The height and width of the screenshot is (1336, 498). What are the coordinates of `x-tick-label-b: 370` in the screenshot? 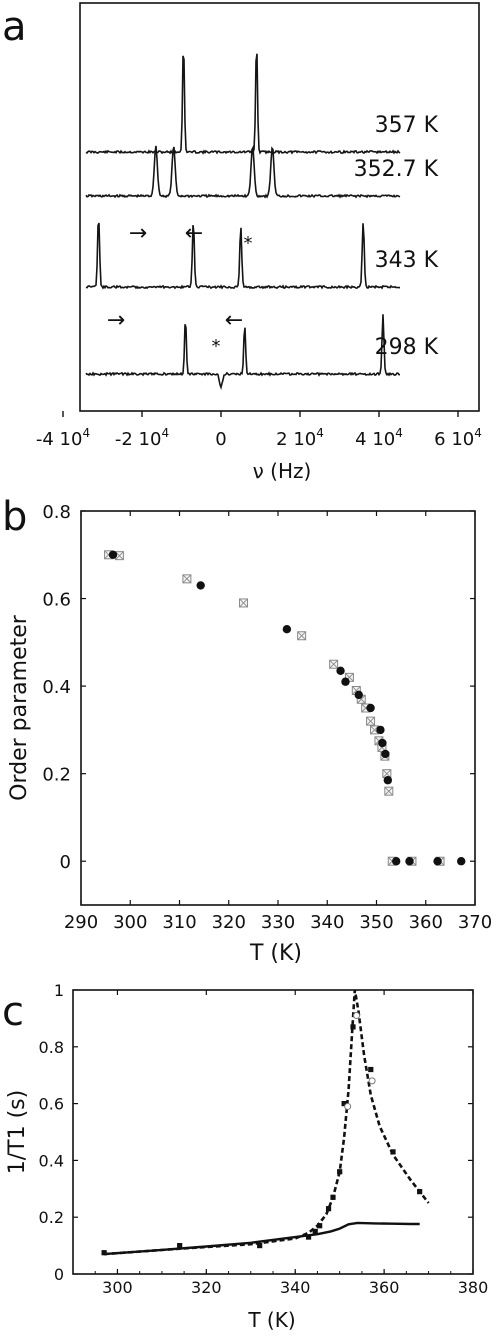 It's located at (475, 922).